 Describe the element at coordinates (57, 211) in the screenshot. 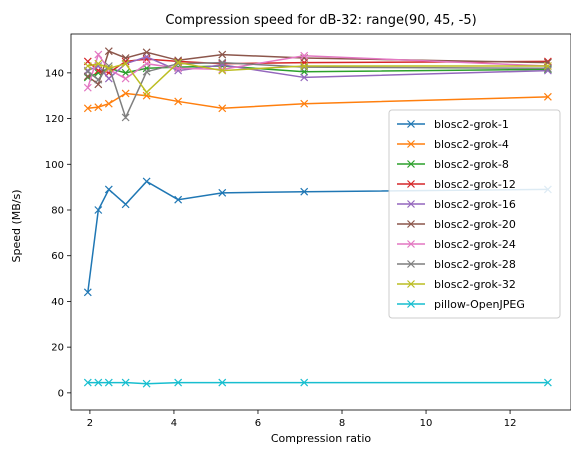

I see `y-tick-label: 80` at that location.